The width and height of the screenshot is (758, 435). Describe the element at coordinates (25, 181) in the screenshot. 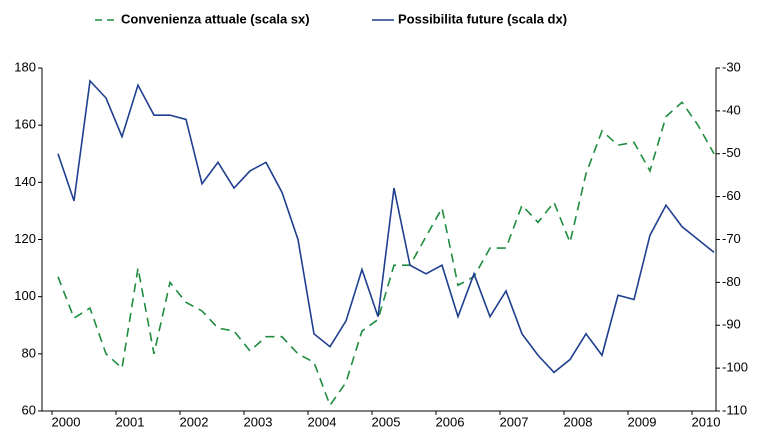

I see `y-tick-label: 140` at that location.